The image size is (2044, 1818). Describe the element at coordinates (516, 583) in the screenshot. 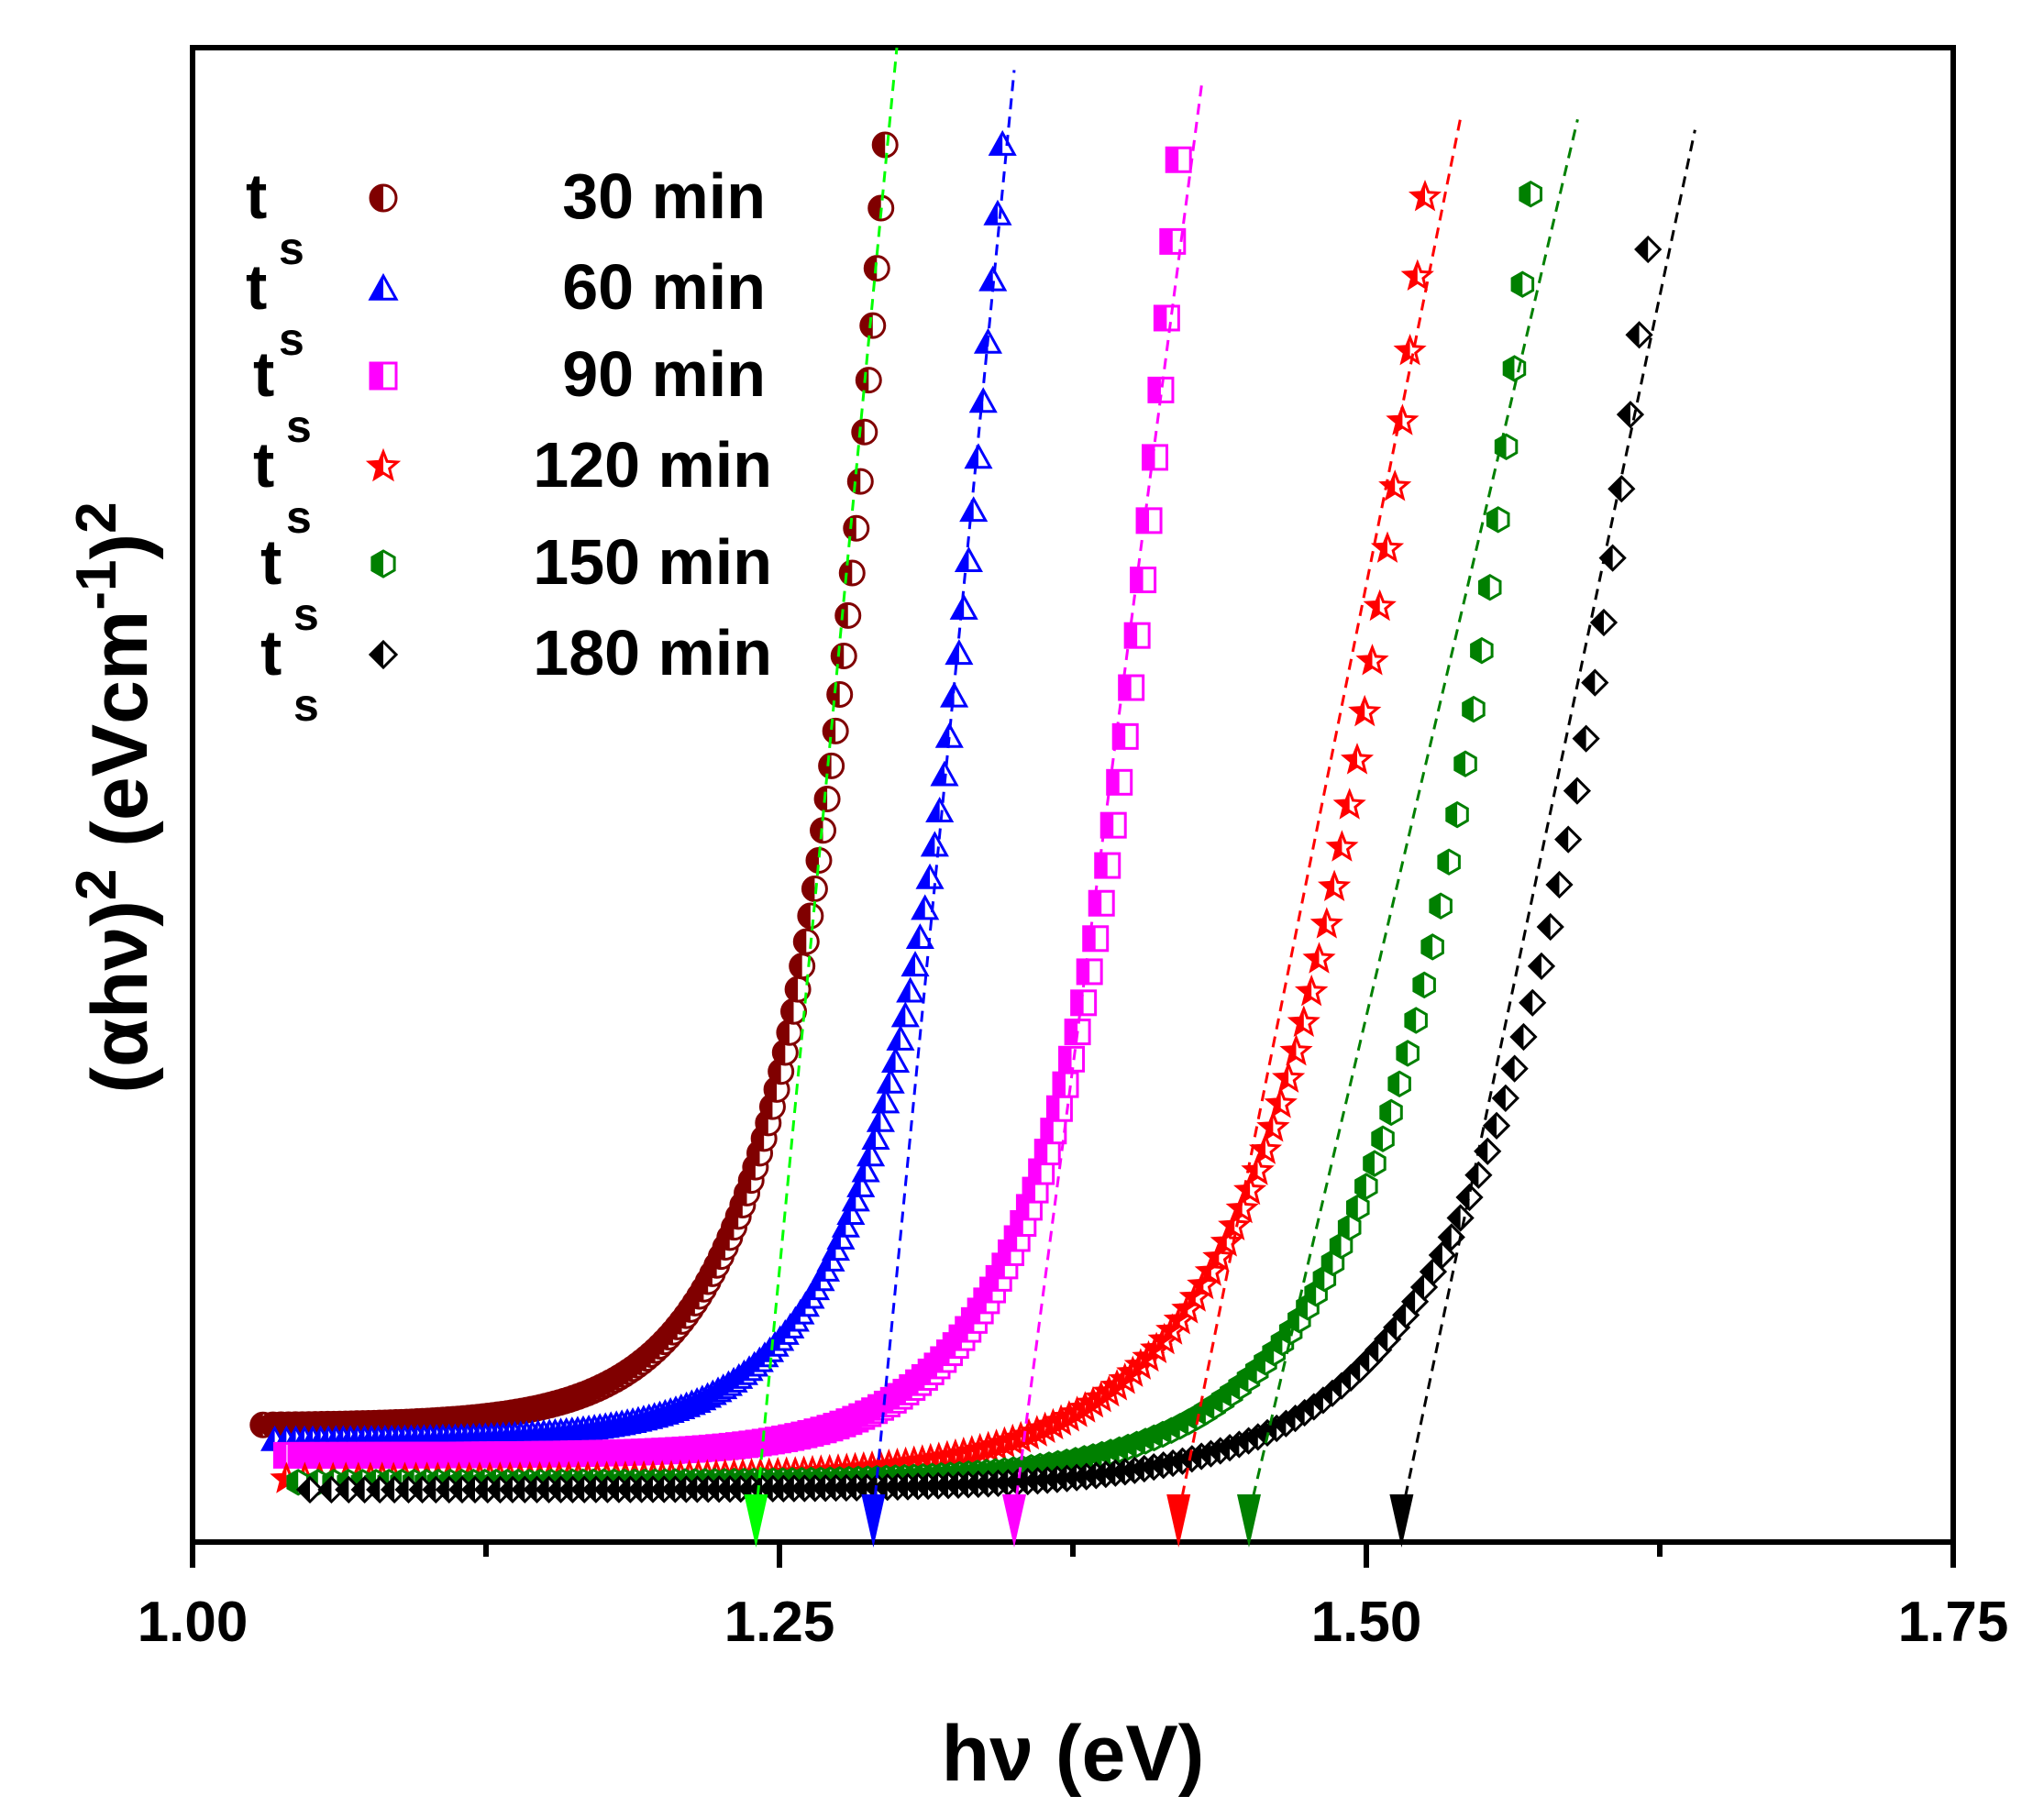

I see `legend-item: ts 150 min` at that location.